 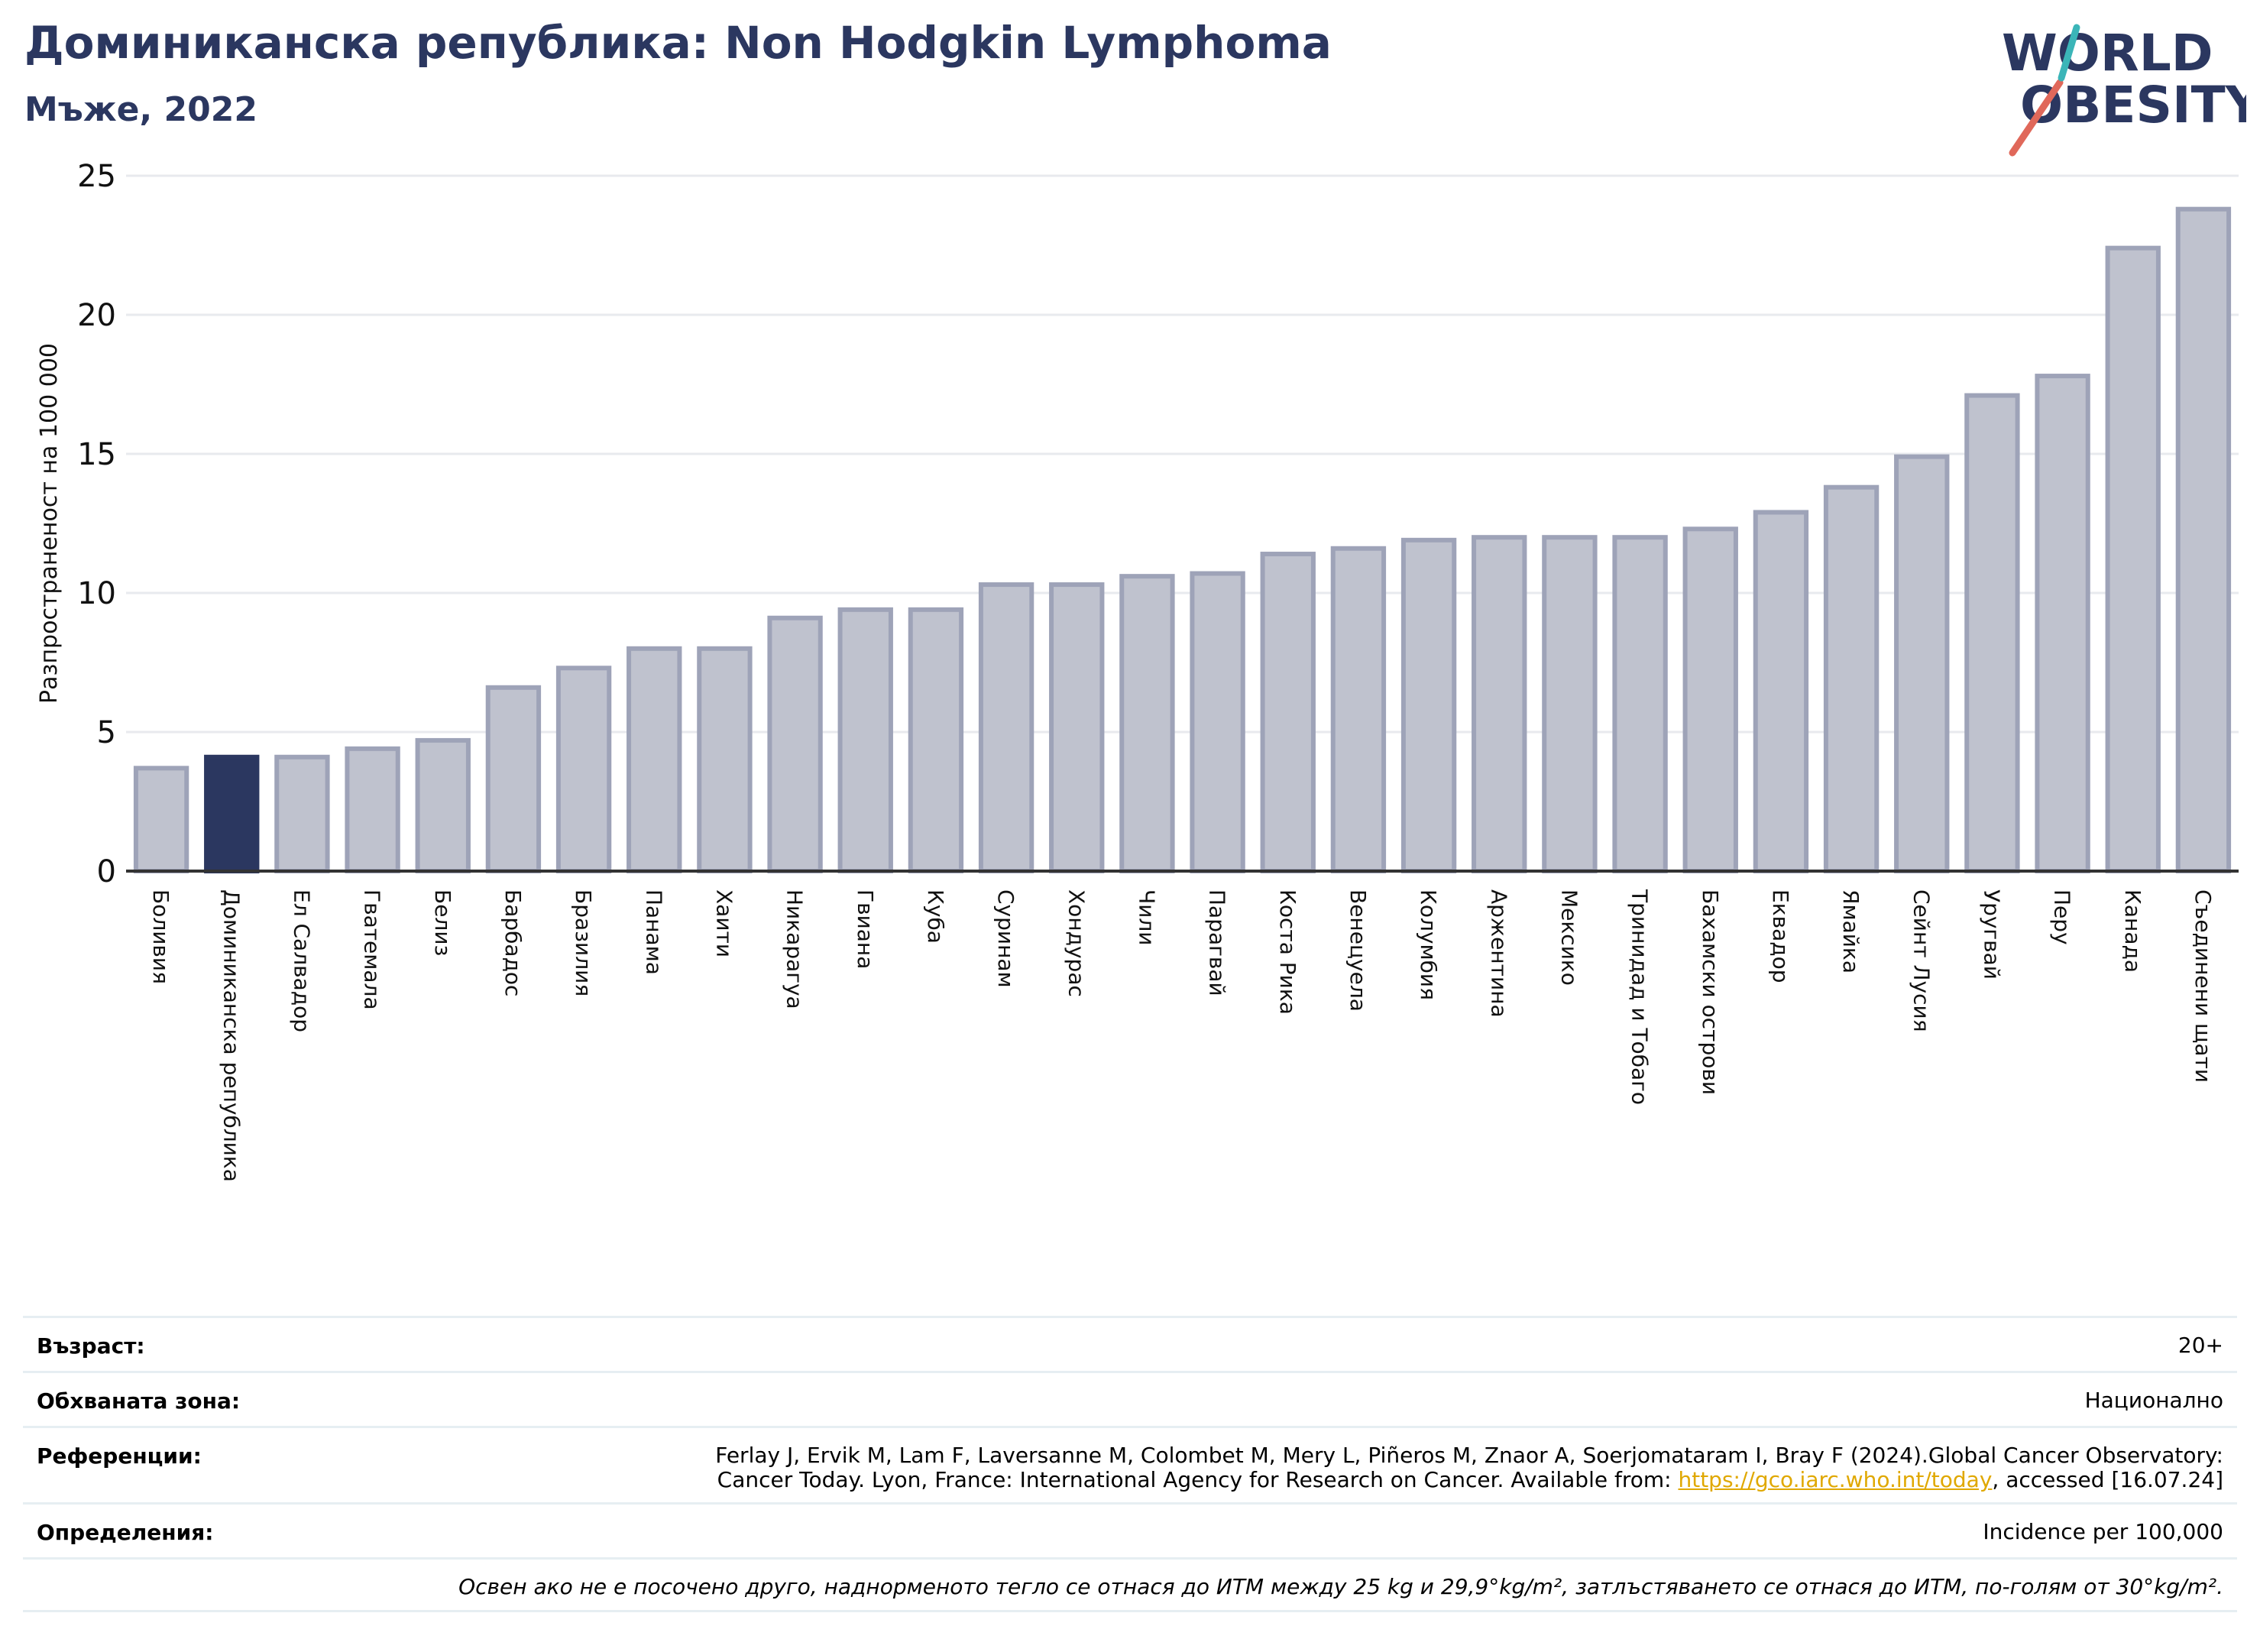 What do you see at coordinates (1217, 942) in the screenshot?
I see `x-tick-label-15: Парагвай` at bounding box center [1217, 942].